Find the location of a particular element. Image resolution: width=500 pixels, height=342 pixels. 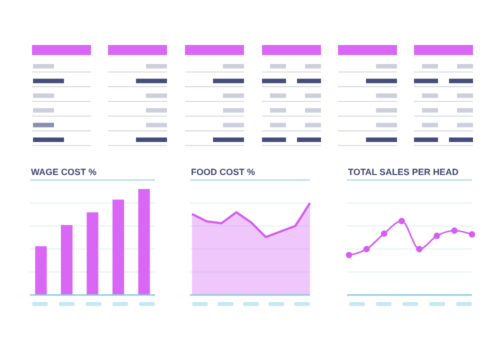

chart-title: TOTAL SALES PER HEAD is located at coordinates (404, 172).